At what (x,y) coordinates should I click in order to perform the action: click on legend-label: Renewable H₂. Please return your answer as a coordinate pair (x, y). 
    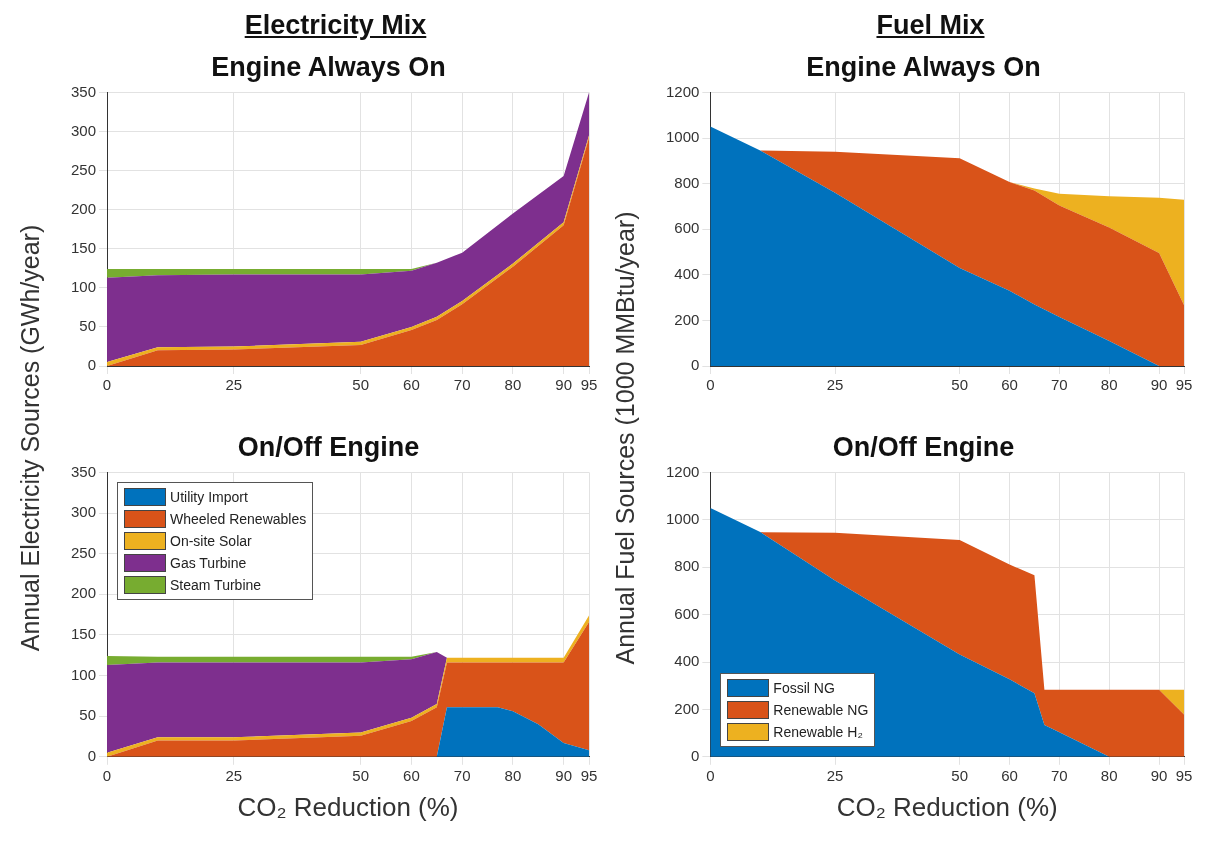
    Looking at the image, I should click on (818, 731).